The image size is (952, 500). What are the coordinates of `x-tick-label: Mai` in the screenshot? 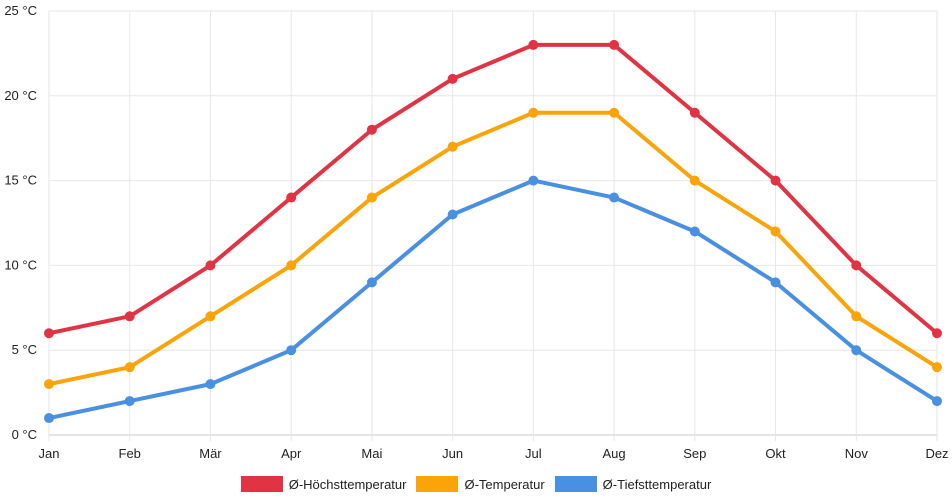 It's located at (371, 453).